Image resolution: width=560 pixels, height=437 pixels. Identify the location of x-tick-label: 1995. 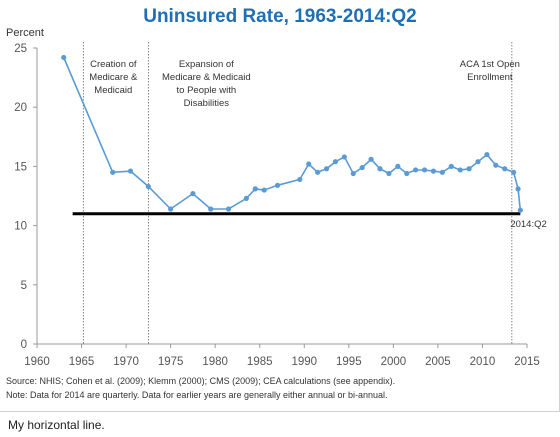
(349, 362).